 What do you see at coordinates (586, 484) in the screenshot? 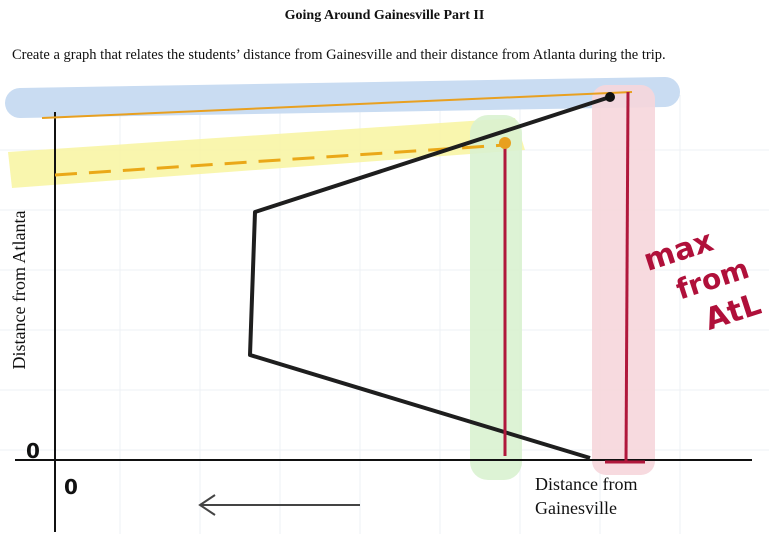
I see `x-axis-label: Distance from` at bounding box center [586, 484].